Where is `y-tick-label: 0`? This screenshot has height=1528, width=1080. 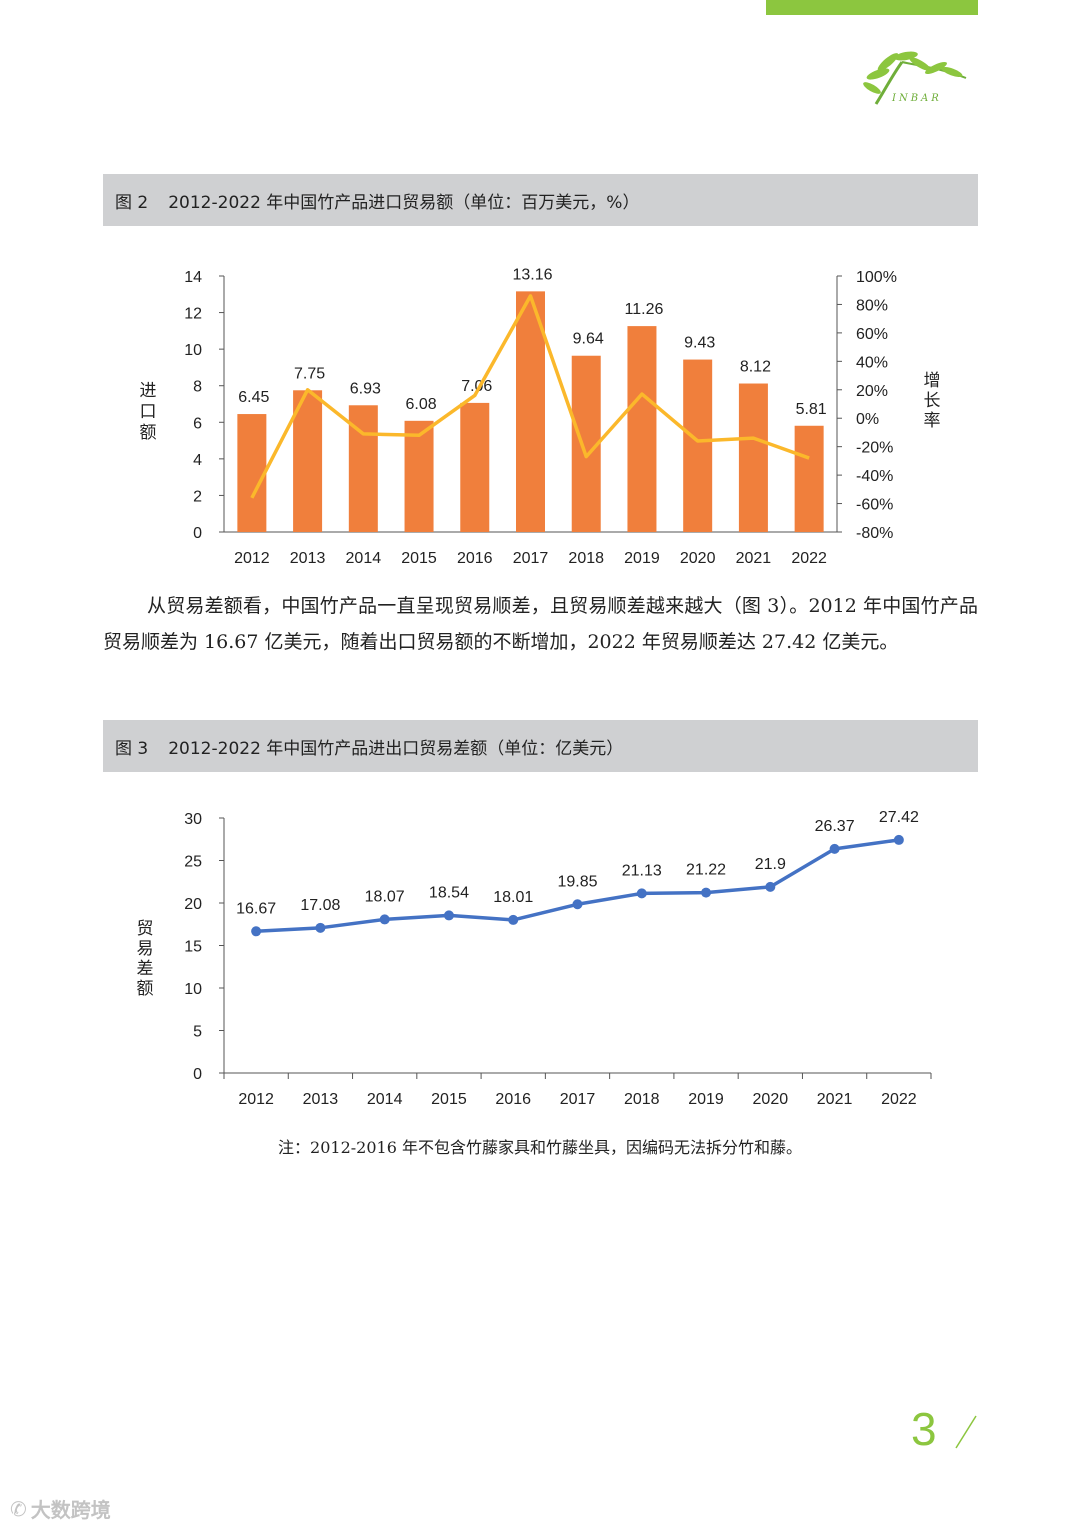
y-tick-label: 0 is located at coordinates (197, 1074).